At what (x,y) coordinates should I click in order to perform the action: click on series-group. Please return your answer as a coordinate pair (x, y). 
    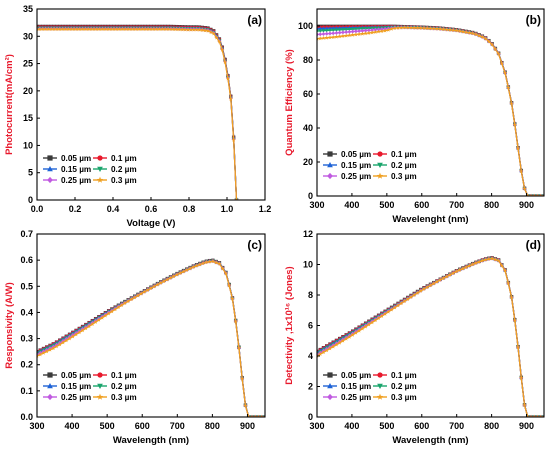
    Looking at the image, I should click on (430, 336).